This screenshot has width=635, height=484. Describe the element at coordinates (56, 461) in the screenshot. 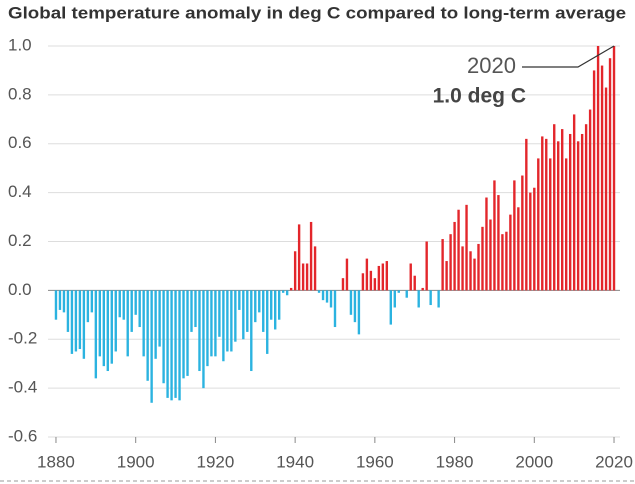

I see `x-tick-label: 1880` at that location.